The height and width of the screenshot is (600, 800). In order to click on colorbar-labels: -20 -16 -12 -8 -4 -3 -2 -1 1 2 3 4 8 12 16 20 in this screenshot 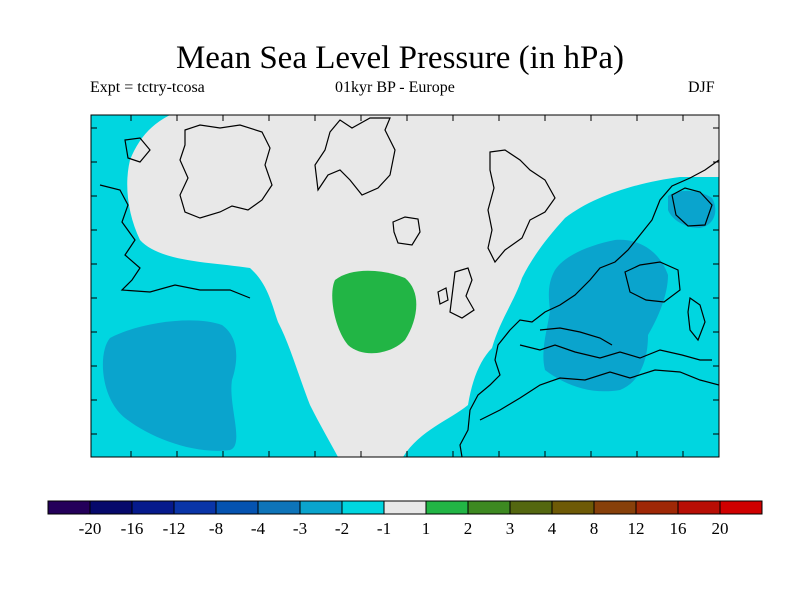, I will do `click(404, 528)`.